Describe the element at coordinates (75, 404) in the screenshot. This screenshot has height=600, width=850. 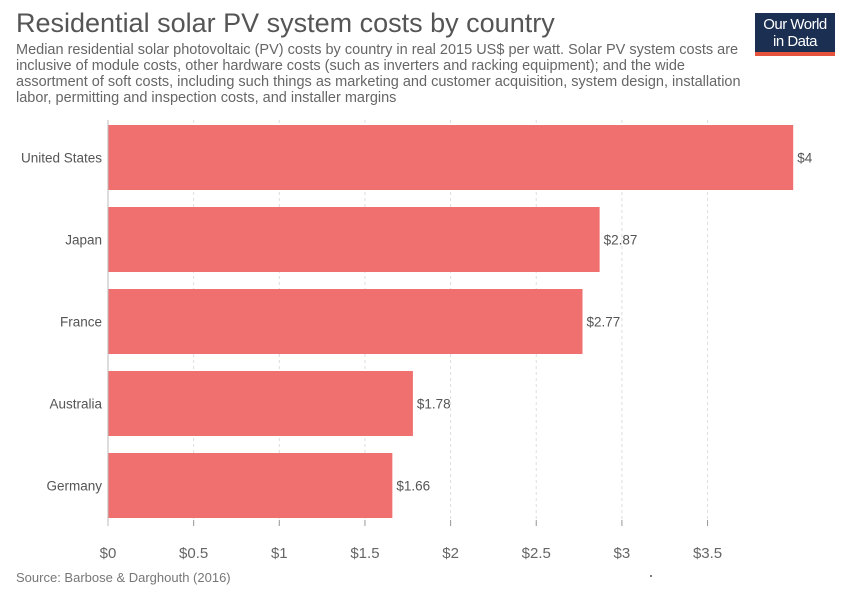
I see `category-label: Australia` at that location.